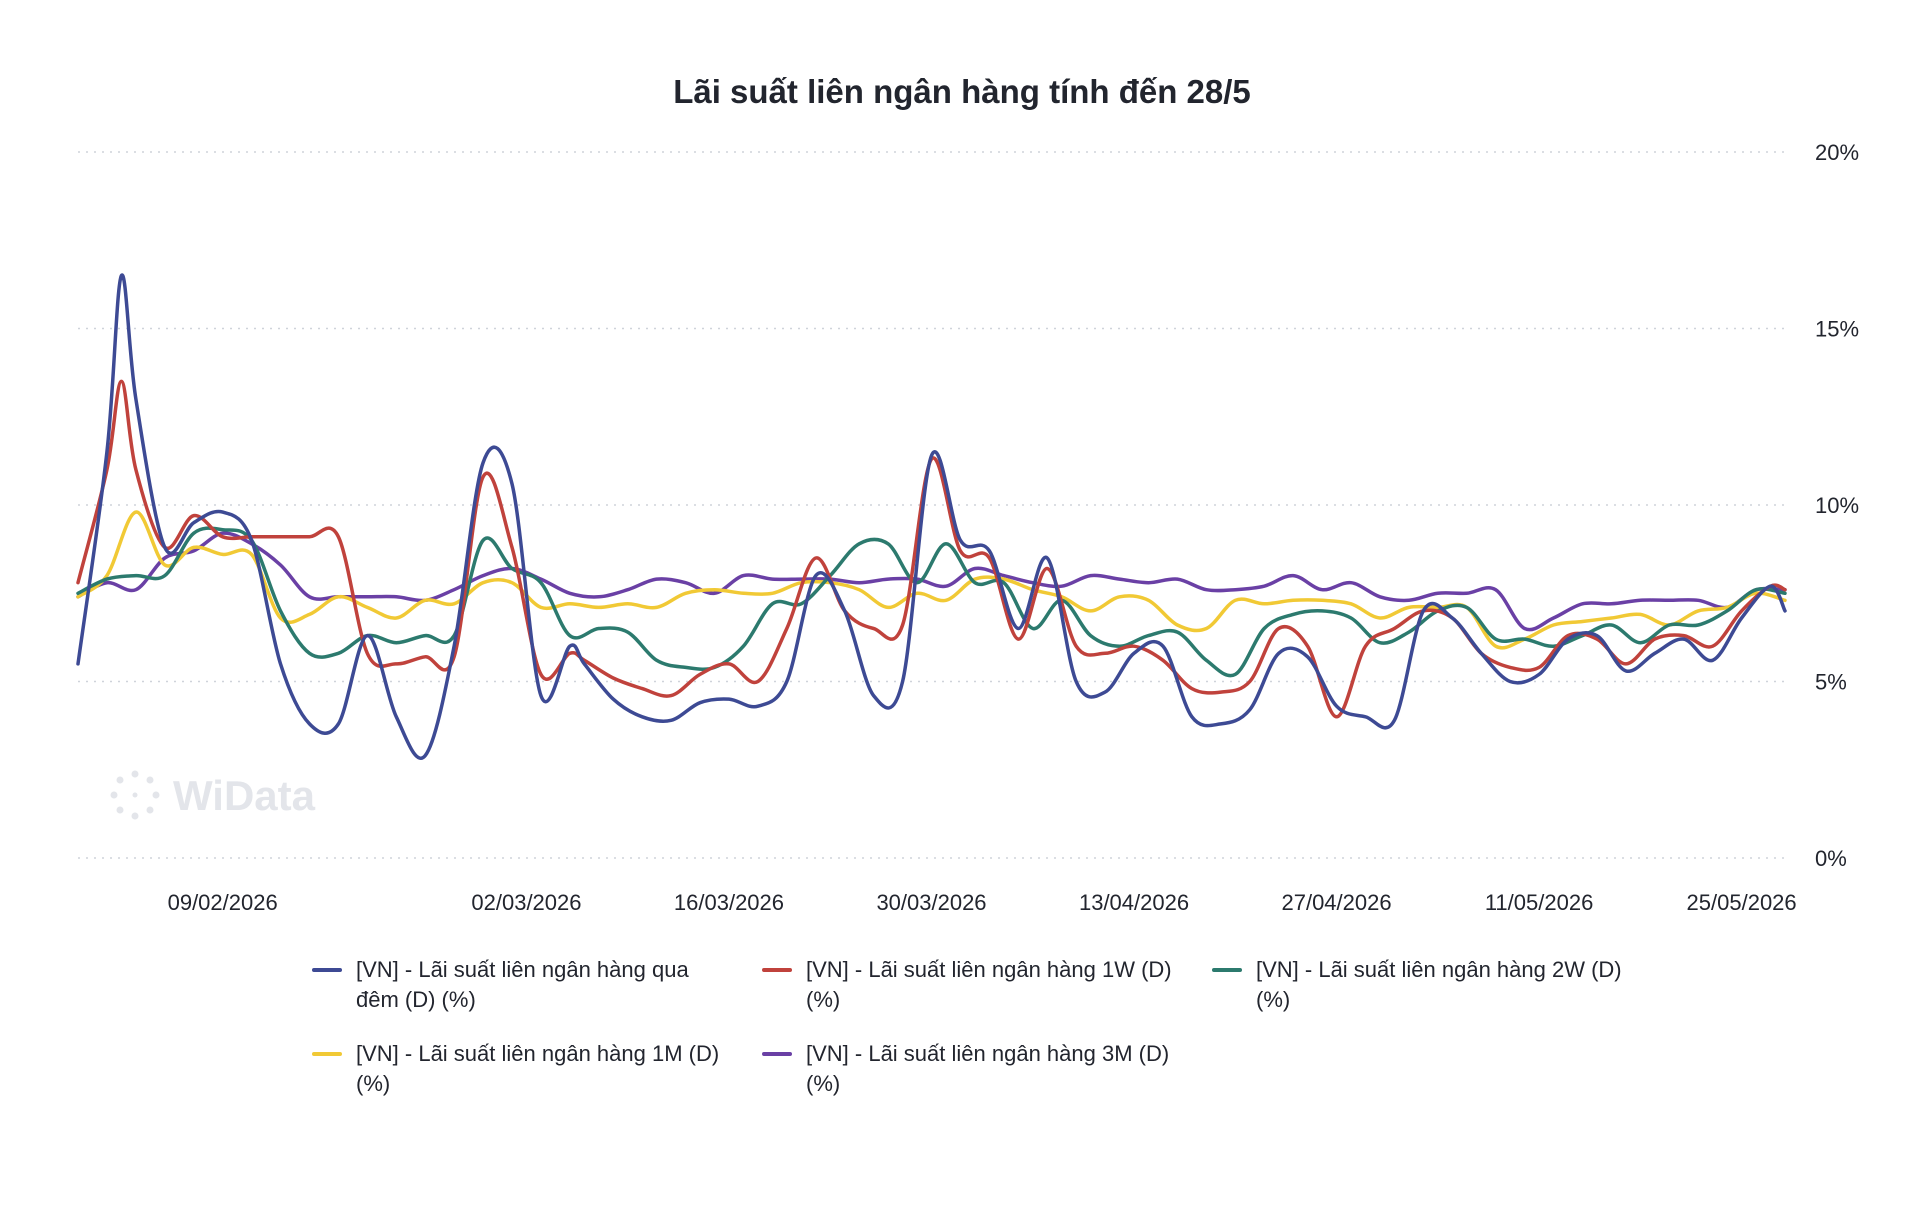 The height and width of the screenshot is (1212, 1920). I want to click on x-tick-label: 25/05/2026, so click(1742, 902).